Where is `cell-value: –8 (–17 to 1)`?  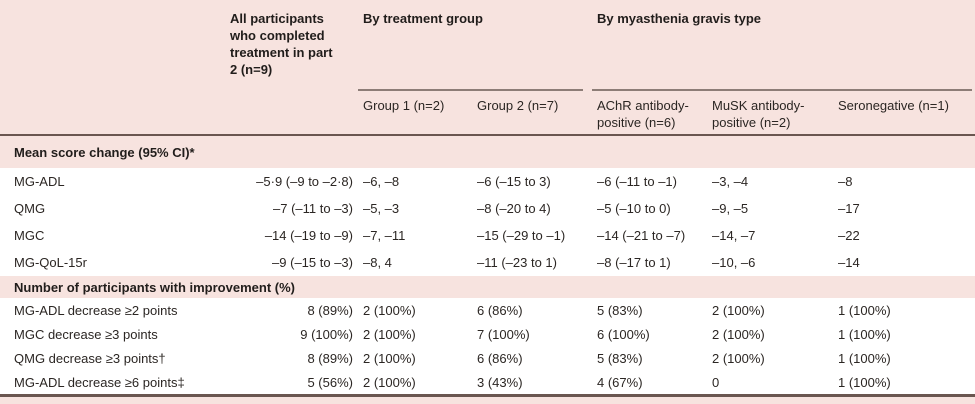 cell-value: –8 (–17 to 1) is located at coordinates (634, 262).